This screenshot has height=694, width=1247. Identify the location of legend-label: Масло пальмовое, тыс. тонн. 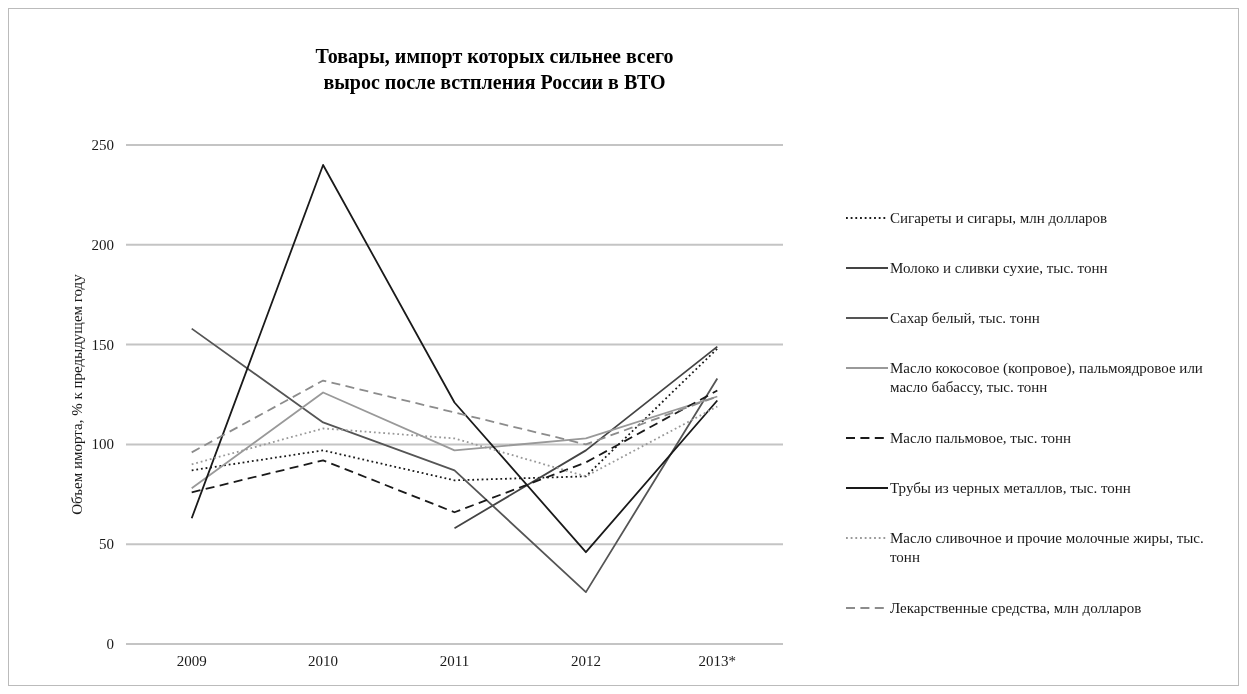
(981, 438).